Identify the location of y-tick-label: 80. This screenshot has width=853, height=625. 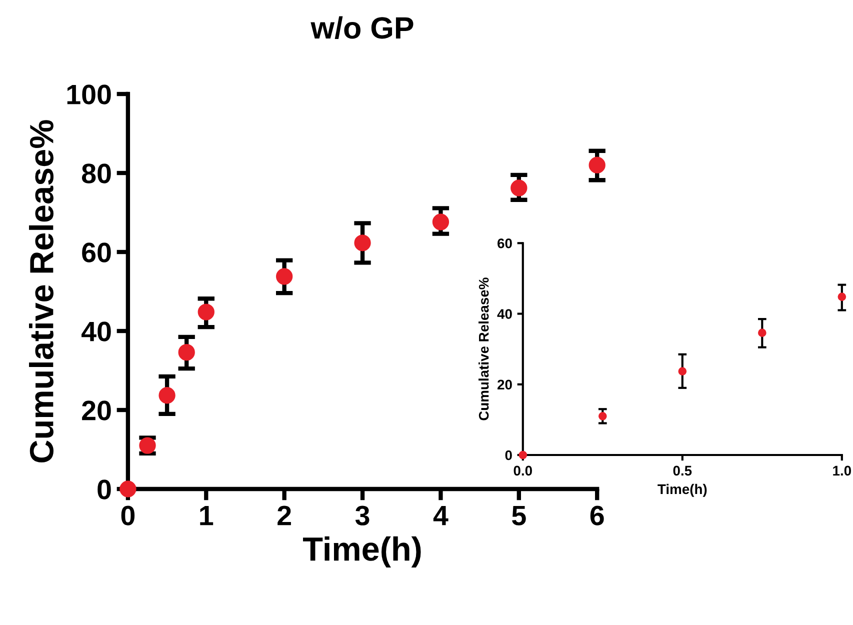
(96, 174).